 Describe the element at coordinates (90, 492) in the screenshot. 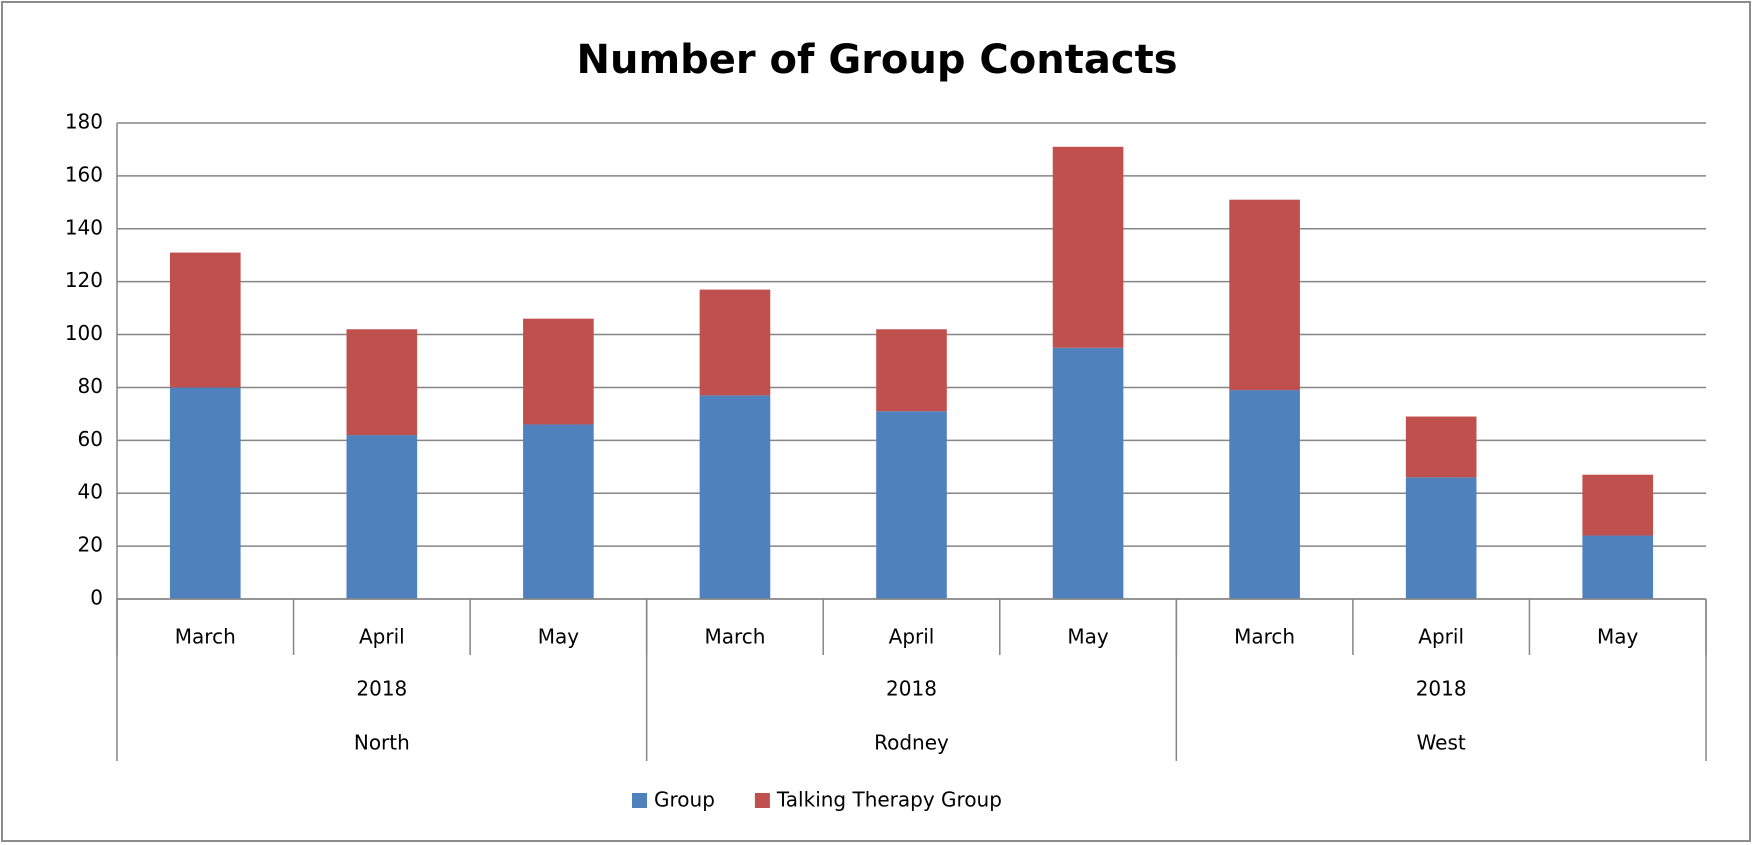

I see `y-tick-label: 40` at that location.